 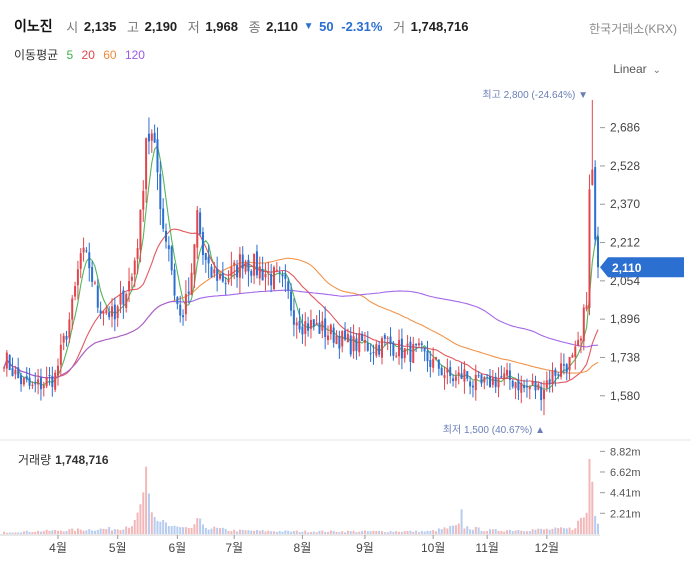 I want to click on low-value: 1,968, so click(x=221, y=26).